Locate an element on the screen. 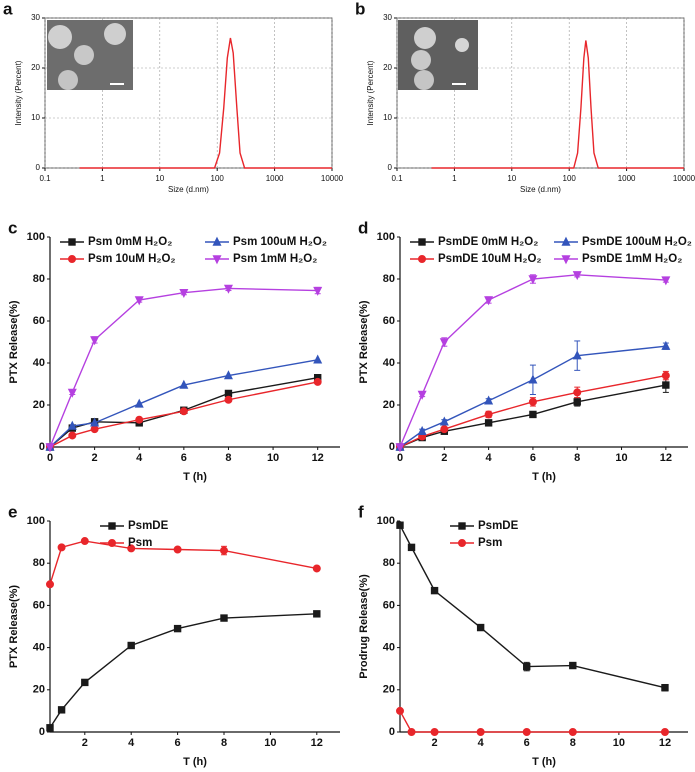 This screenshot has width=695, height=772. panel-label: a is located at coordinates (8, 9).